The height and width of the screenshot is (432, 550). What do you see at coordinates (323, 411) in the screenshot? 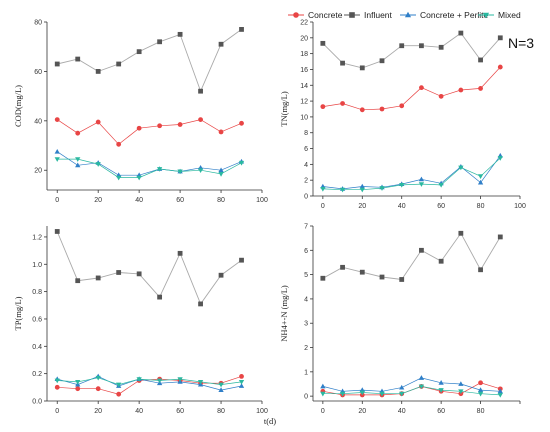
I see `x-tick-label: 0` at bounding box center [323, 411].